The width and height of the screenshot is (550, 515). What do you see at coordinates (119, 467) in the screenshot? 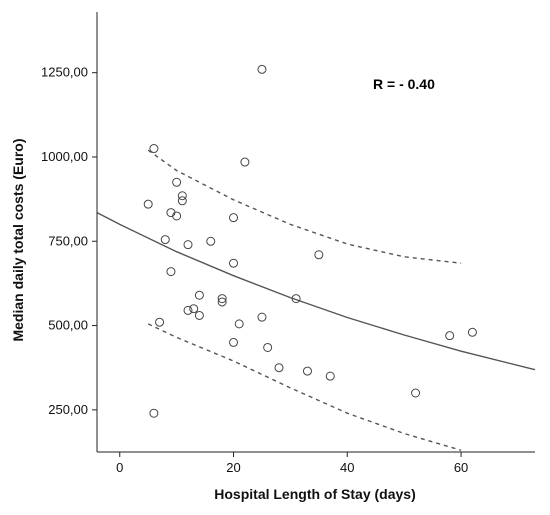
I see `x-tick-label: 0` at bounding box center [119, 467].